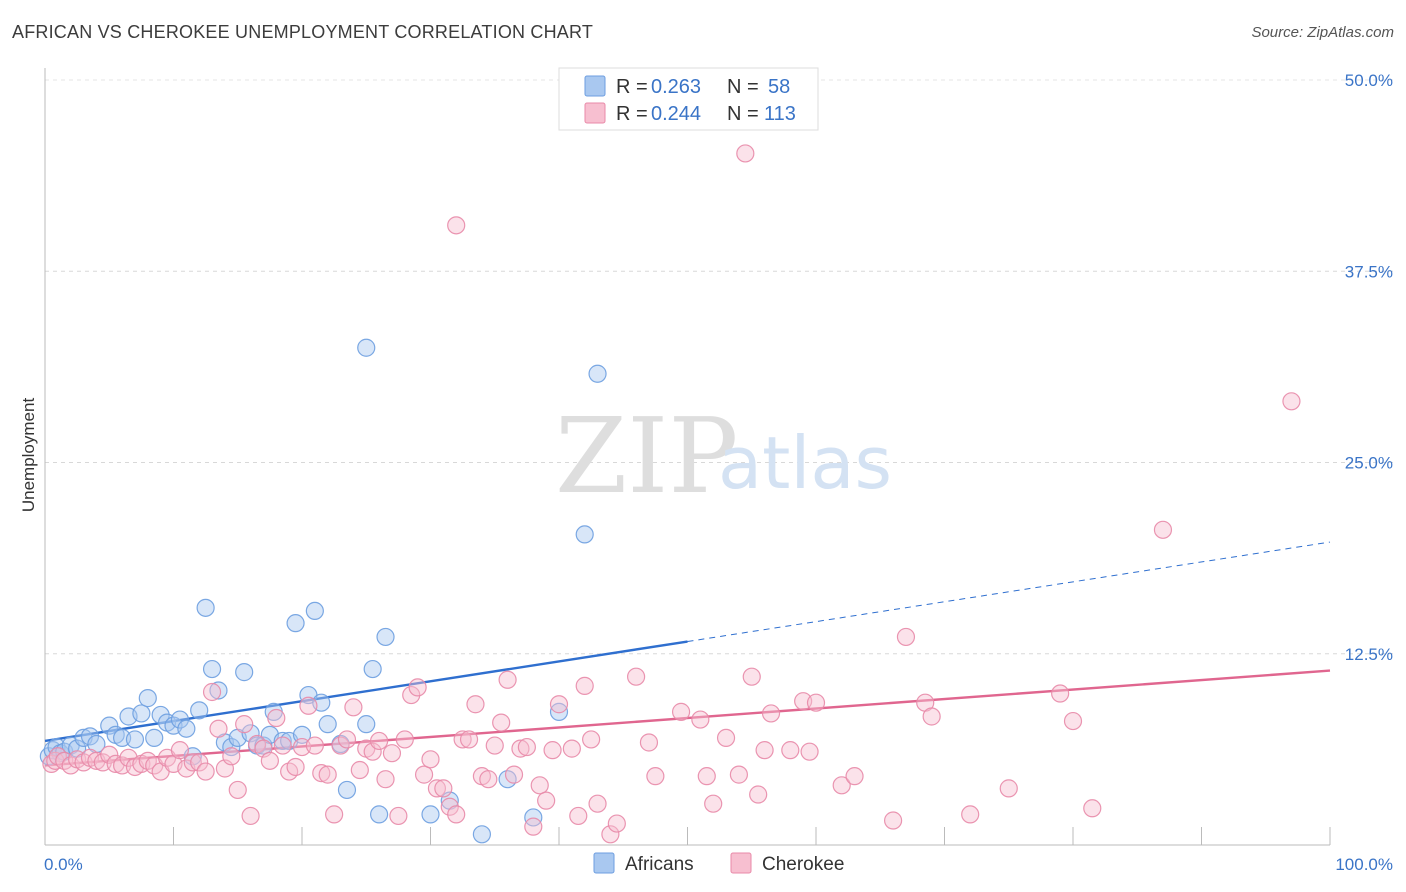 This screenshot has width=1406, height=892. I want to click on source-label: Source: ZipAtlas.com, so click(1322, 32).